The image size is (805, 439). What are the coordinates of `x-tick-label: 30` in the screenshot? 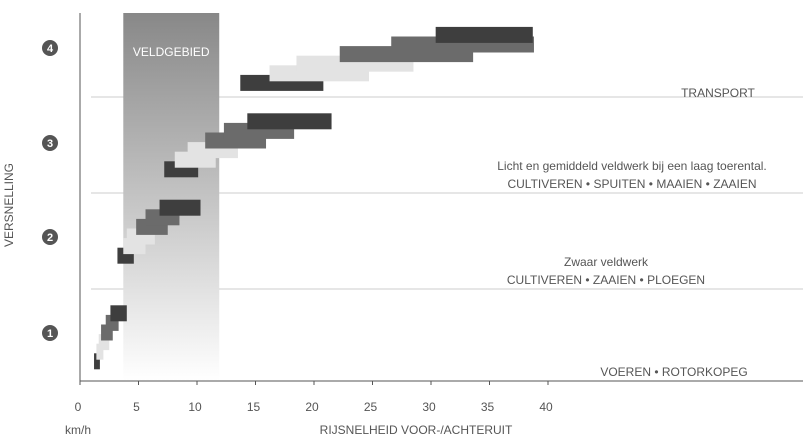 It's located at (429, 407).